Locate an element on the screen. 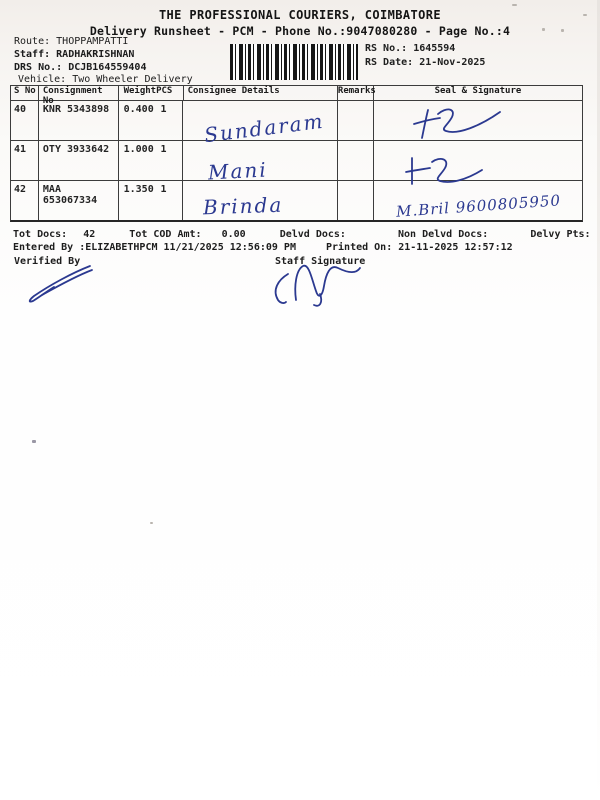 This screenshot has width=600, height=800. header-weight: Weight is located at coordinates (140, 91).